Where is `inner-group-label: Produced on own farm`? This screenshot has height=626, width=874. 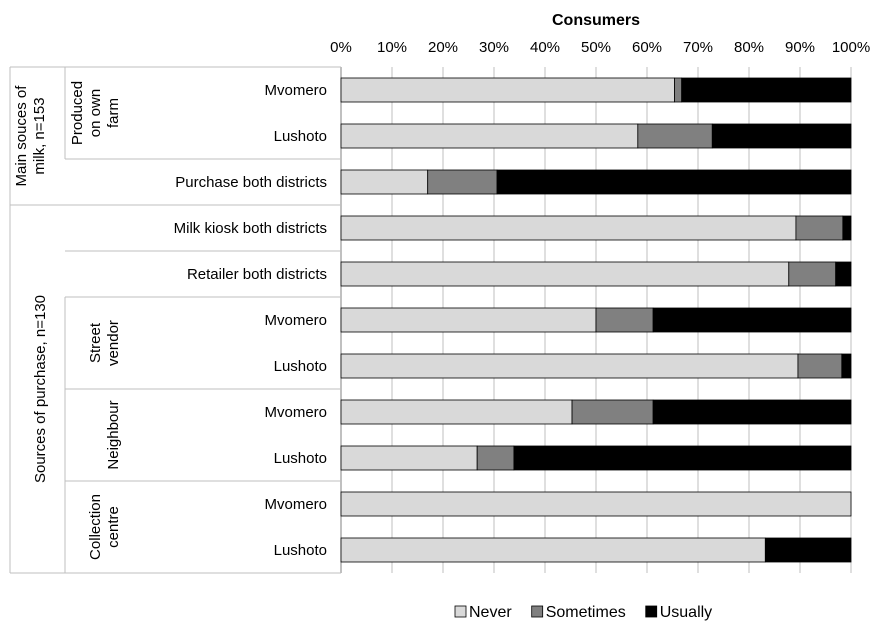 inner-group-label: Produced on own farm is located at coordinates (95, 113).